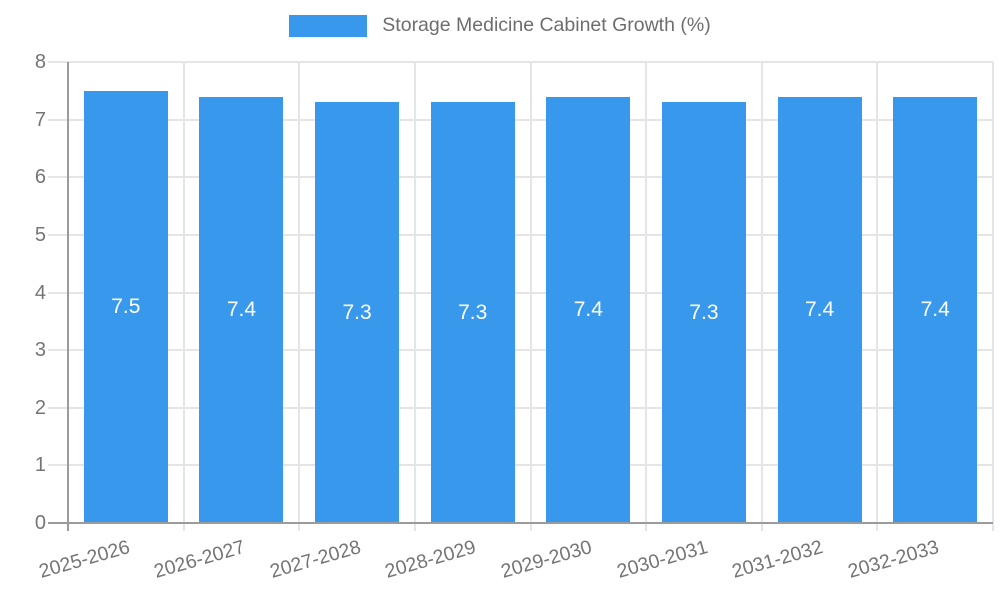 The width and height of the screenshot is (1000, 600). Describe the element at coordinates (40, 465) in the screenshot. I see `y-tick-label-1: 1` at that location.